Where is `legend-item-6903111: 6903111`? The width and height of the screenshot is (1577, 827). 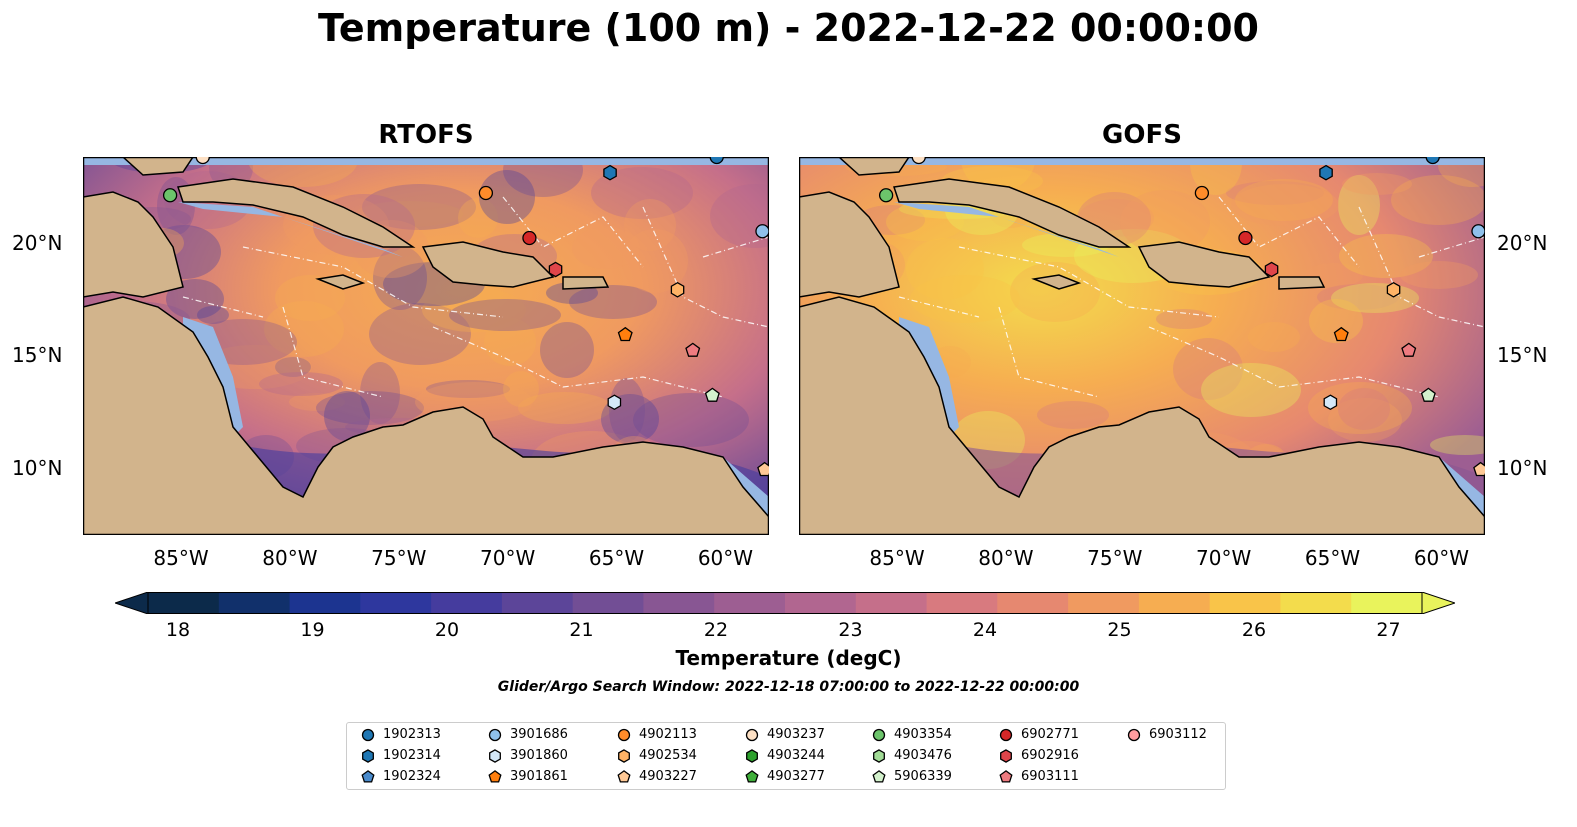 legend-item-6903111: 6903111 is located at coordinates (1039, 777).